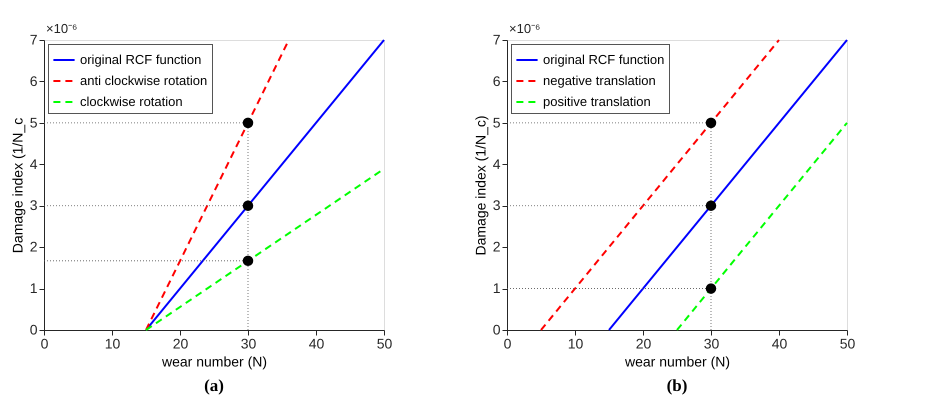  What do you see at coordinates (18, 186) in the screenshot?
I see `y-axis-title: Damage index (1/N_c` at bounding box center [18, 186].